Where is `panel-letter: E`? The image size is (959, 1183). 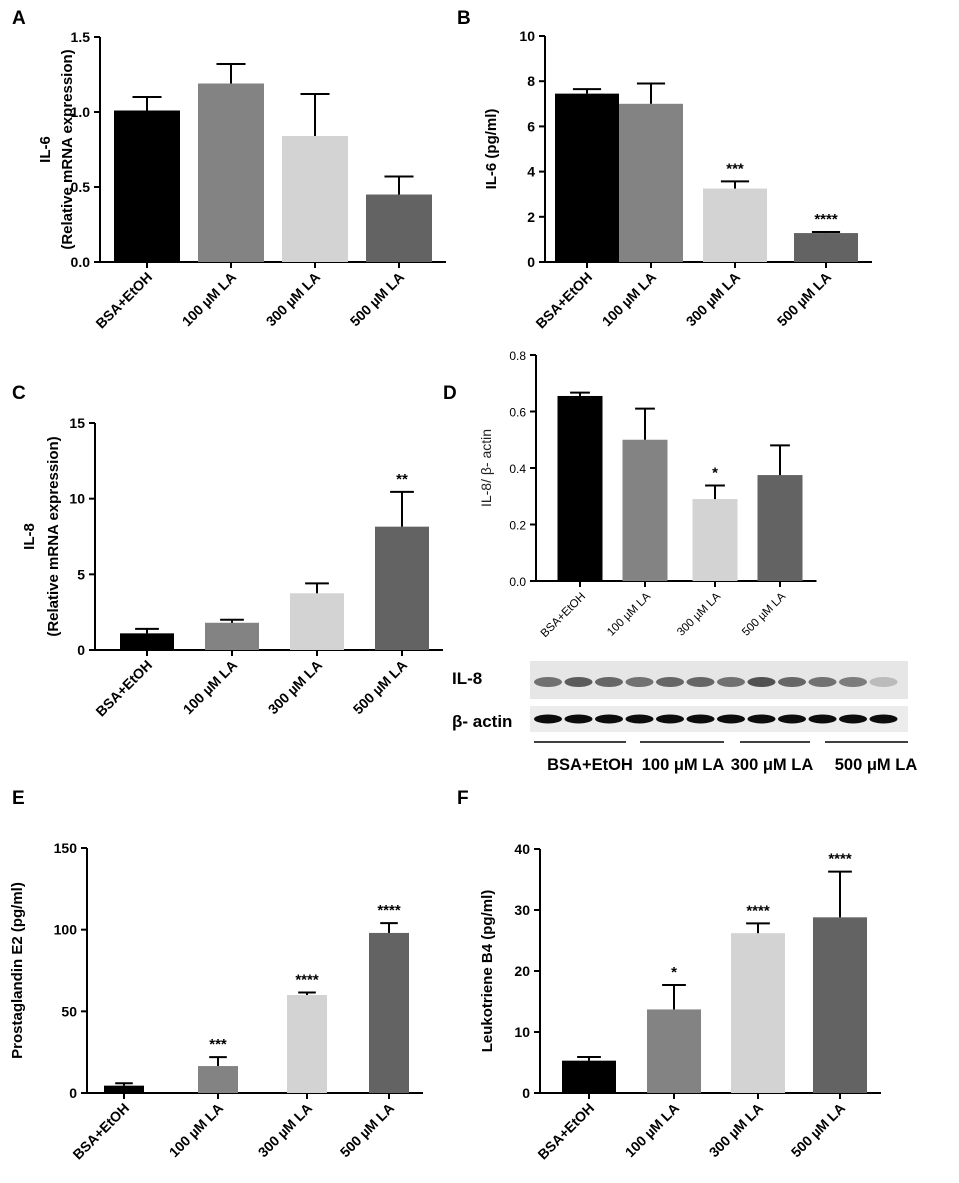
panel-letter: E is located at coordinates (18, 798).